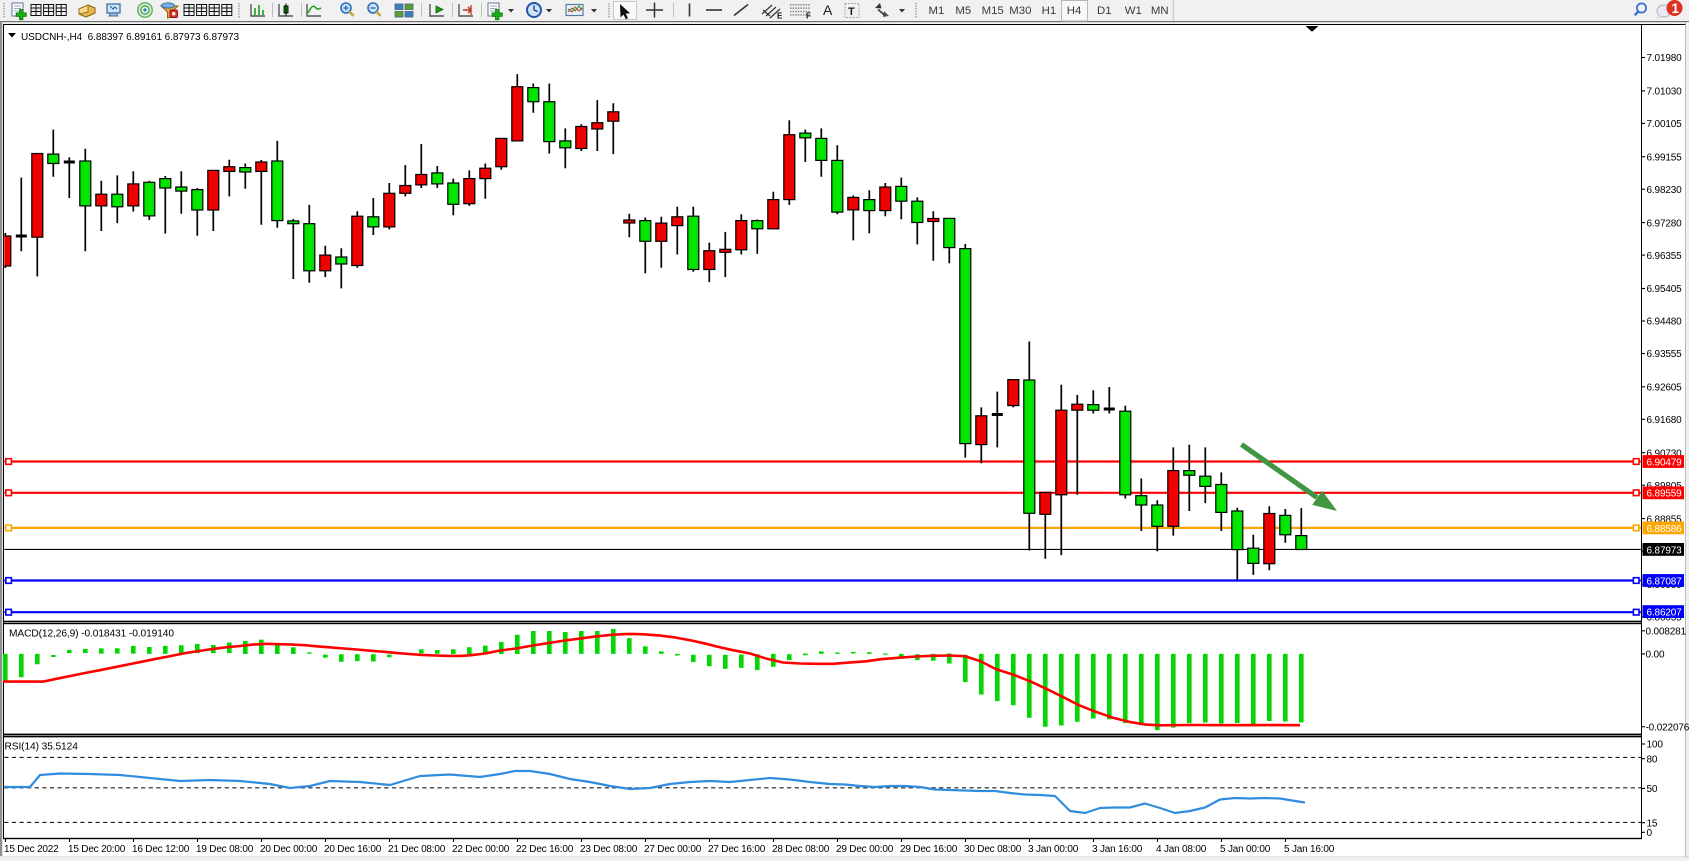 This screenshot has width=1689, height=861. I want to click on svg-text: 3 Jan 00:00, so click(1053, 849).